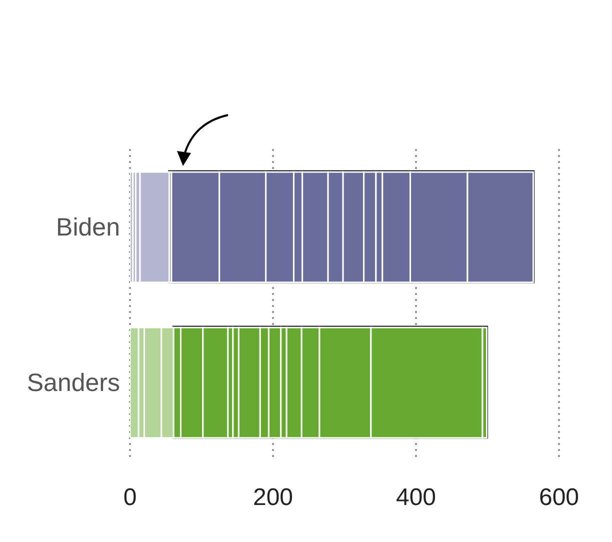 The height and width of the screenshot is (542, 612). Describe the element at coordinates (130, 498) in the screenshot. I see `x-tick-label: 0` at that location.